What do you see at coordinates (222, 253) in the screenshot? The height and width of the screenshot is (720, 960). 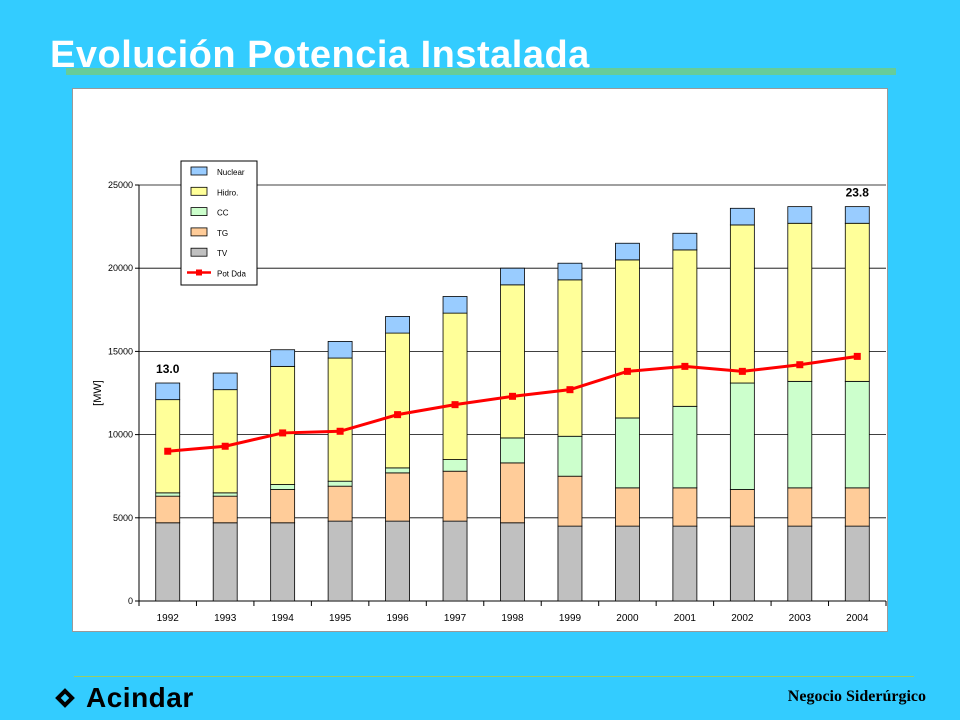 I see `legend-label-tv: TV` at bounding box center [222, 253].